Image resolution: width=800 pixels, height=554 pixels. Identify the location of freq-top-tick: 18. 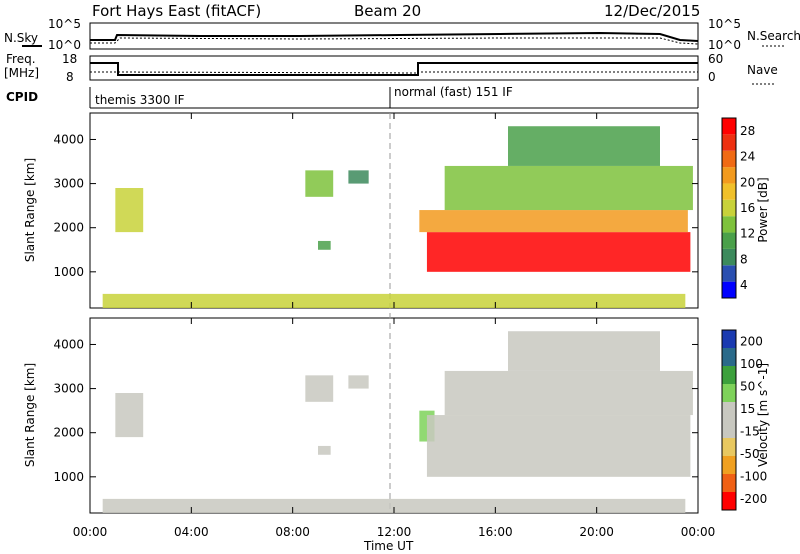
(69, 59).